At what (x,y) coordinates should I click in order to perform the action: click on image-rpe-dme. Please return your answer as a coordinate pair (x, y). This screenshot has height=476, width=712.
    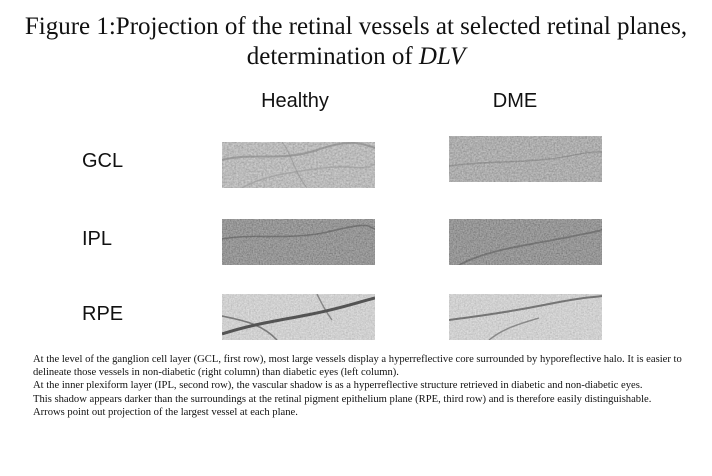
    Looking at the image, I should click on (525, 317).